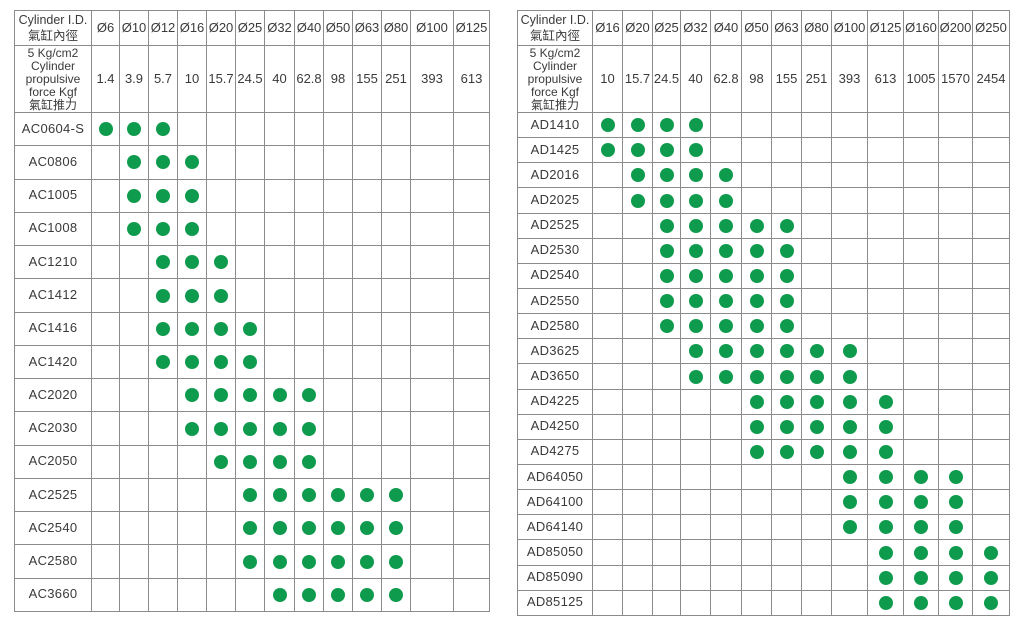 The width and height of the screenshot is (1018, 624). What do you see at coordinates (53, 362) in the screenshot?
I see `model-label: AC1420` at bounding box center [53, 362].